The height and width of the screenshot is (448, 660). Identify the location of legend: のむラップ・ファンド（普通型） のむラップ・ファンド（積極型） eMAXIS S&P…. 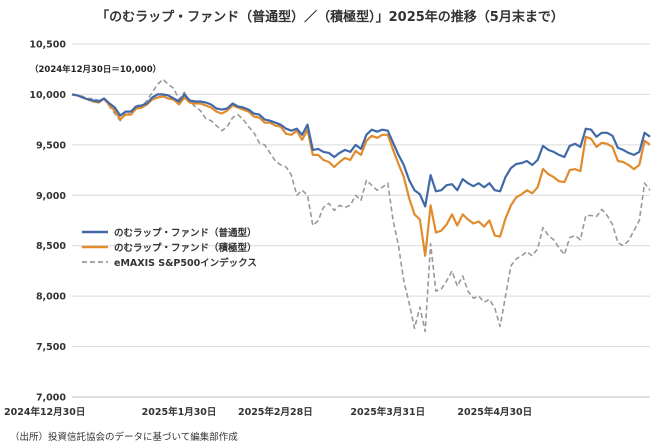
(169, 248).